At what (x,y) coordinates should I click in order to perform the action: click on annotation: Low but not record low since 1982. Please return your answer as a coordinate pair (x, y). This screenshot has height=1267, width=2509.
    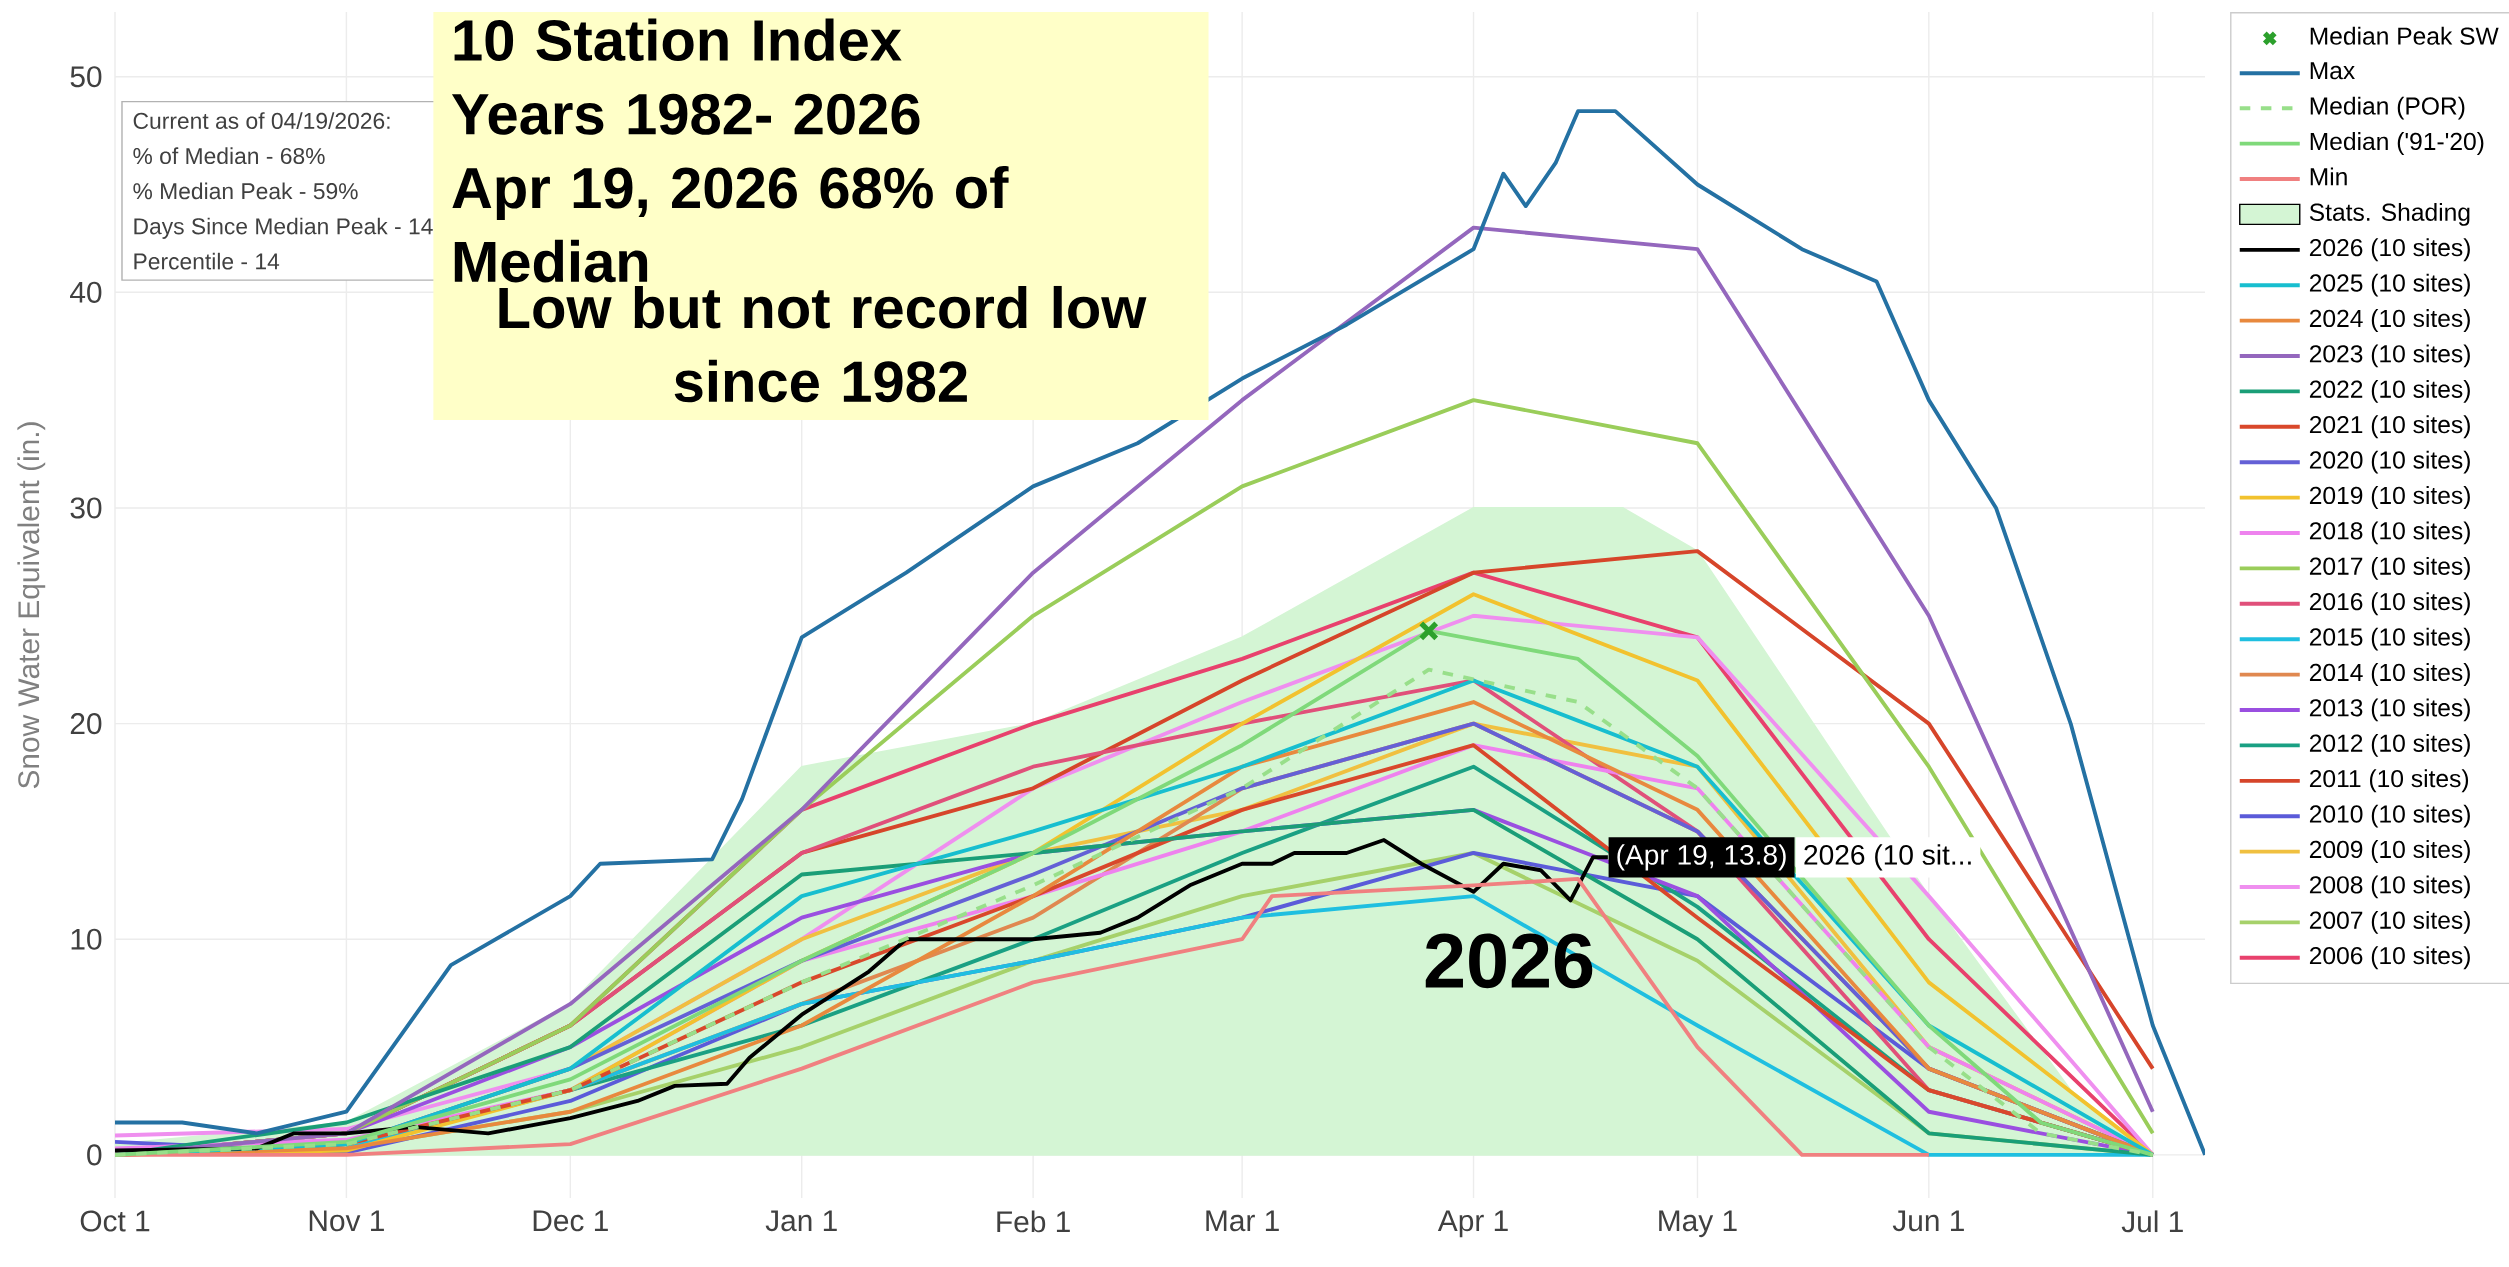
    Looking at the image, I should click on (823, 344).